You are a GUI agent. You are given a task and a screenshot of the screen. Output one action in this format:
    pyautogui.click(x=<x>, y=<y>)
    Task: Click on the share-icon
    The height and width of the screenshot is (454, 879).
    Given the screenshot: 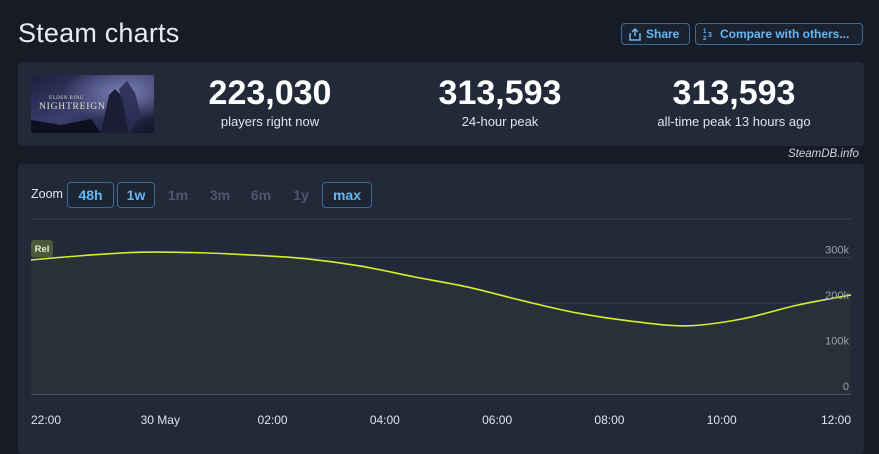 What is the action you would take?
    pyautogui.click(x=635, y=34)
    